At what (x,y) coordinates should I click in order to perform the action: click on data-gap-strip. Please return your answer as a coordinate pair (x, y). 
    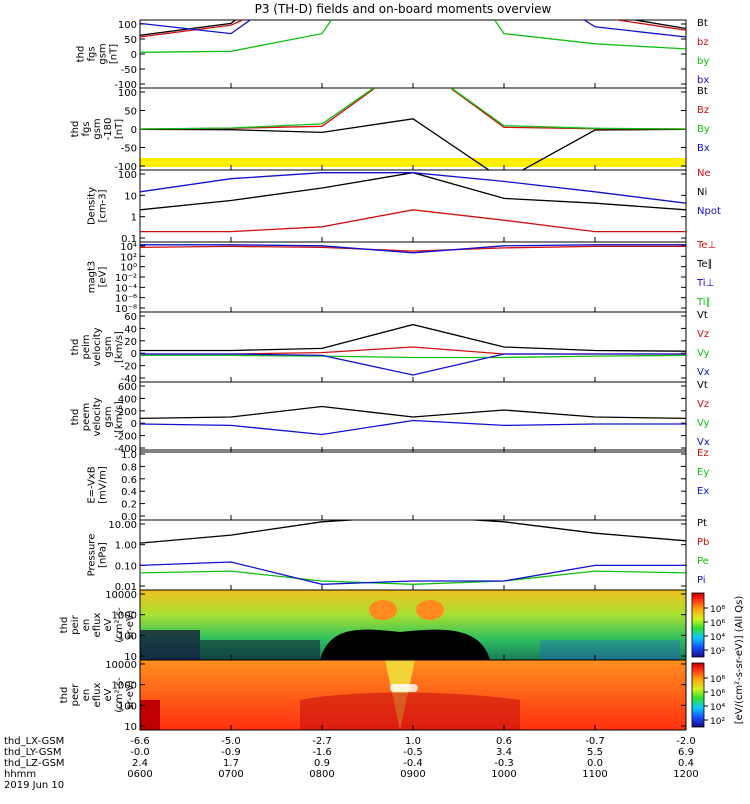
    Looking at the image, I should click on (413, 162).